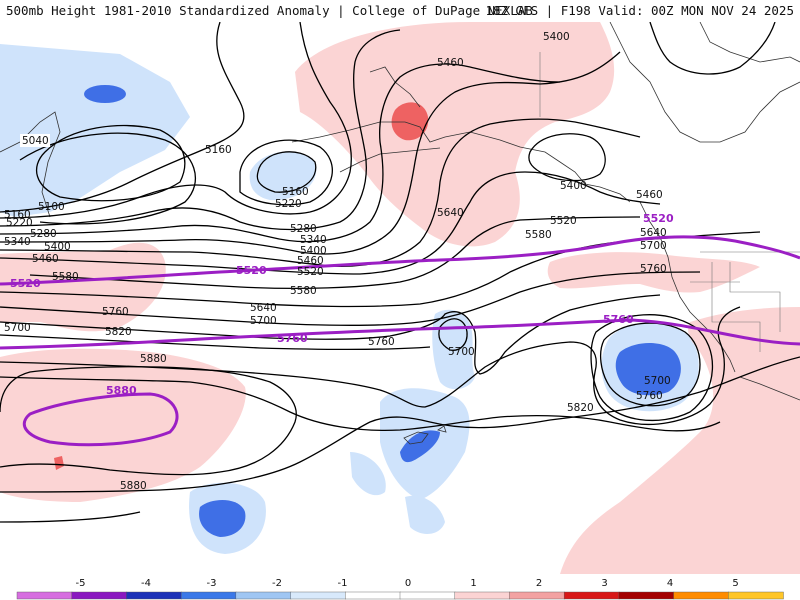 The height and width of the screenshot is (600, 800). I want to click on colorbar-swatches, so click(400, 595).